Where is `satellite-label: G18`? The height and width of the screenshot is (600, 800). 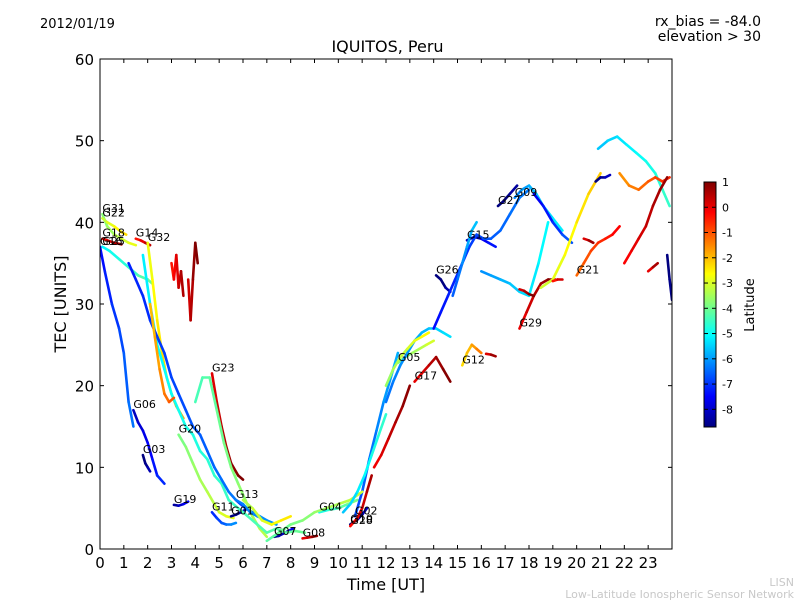 satellite-label: G18 is located at coordinates (113, 233).